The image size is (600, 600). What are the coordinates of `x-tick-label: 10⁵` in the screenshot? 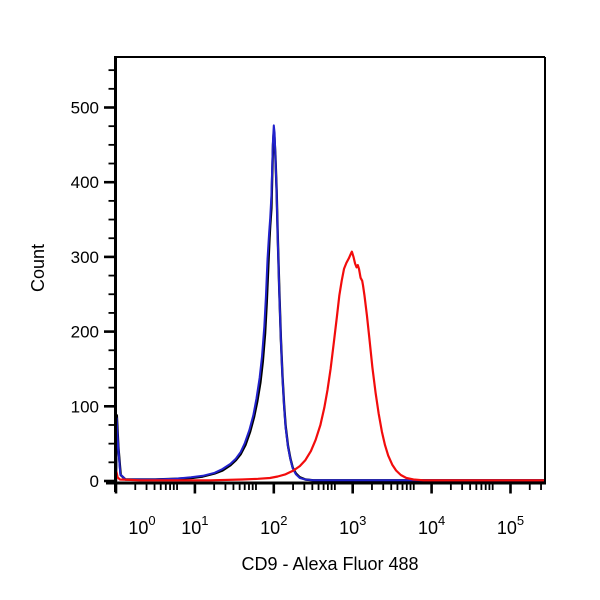 It's located at (510, 525).